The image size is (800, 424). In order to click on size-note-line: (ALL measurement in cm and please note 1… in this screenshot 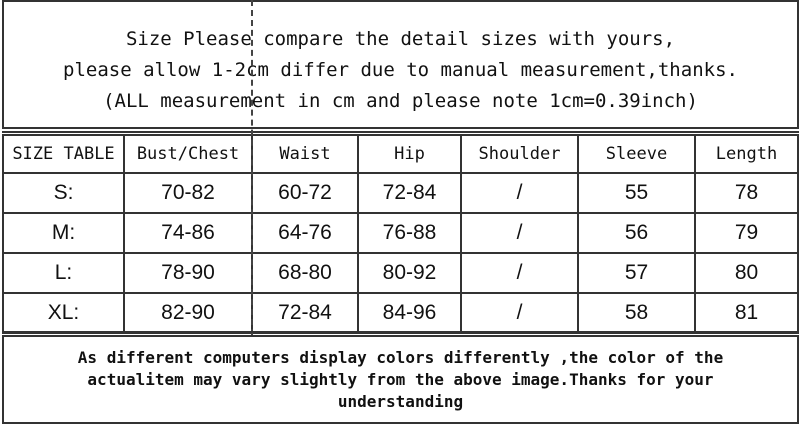, I will do `click(400, 101)`.